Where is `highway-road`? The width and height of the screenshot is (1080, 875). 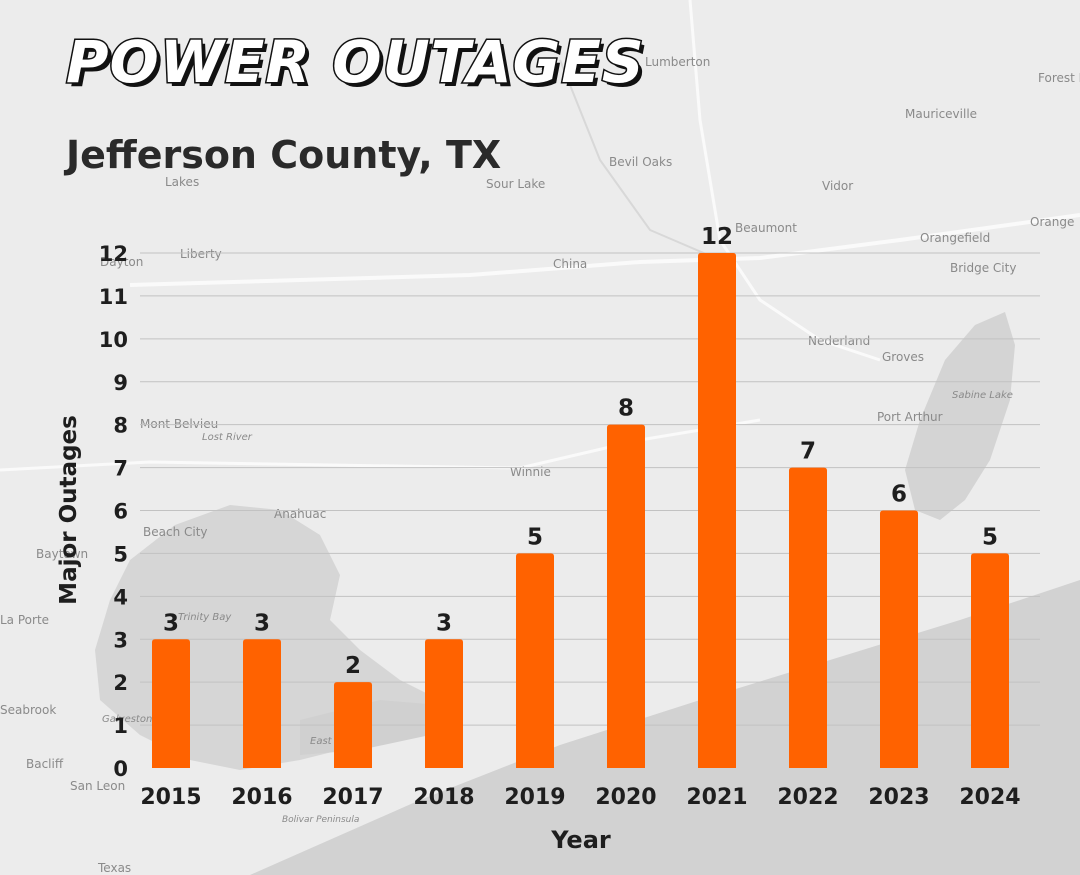 highway-road is located at coordinates (380, 445).